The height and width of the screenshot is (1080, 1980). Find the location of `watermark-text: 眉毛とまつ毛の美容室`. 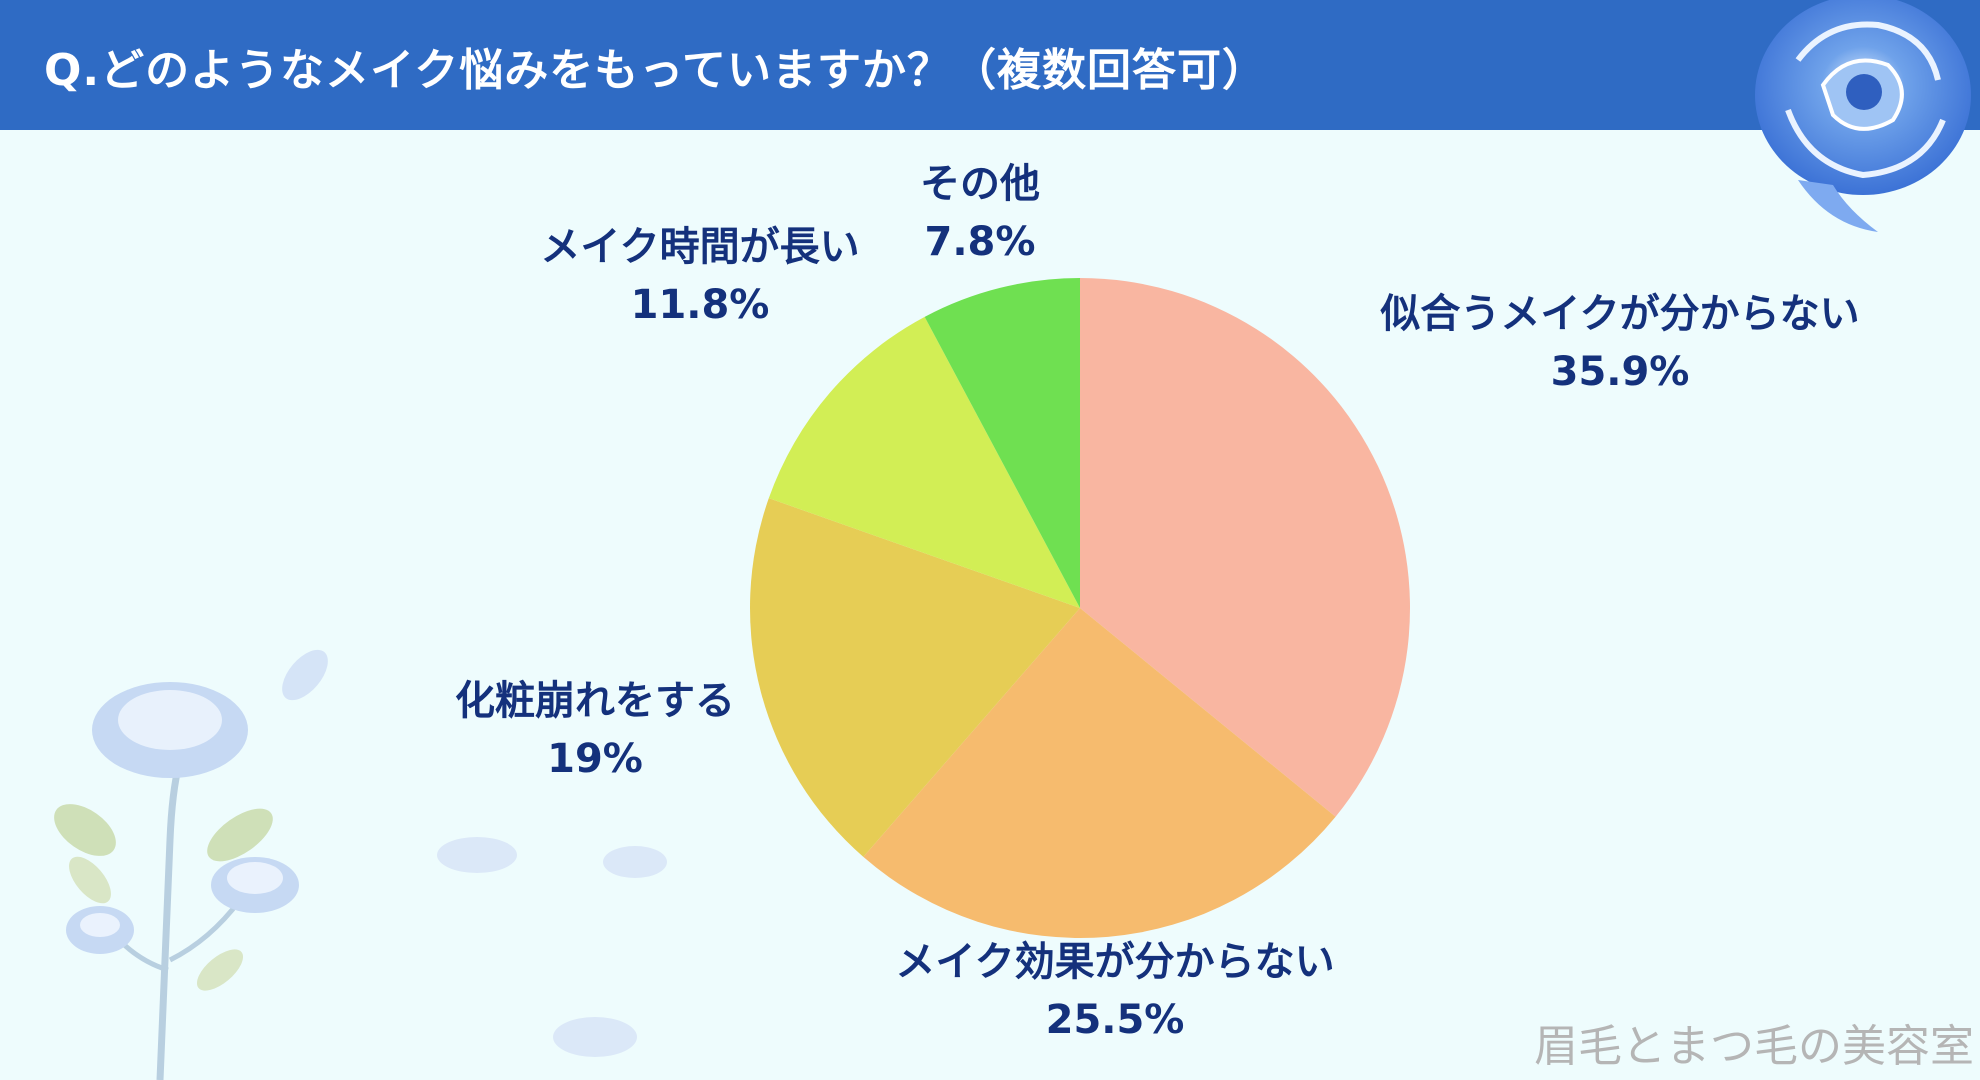

watermark-text: 眉毛とまつ毛の美容室 is located at coordinates (1754, 1046).